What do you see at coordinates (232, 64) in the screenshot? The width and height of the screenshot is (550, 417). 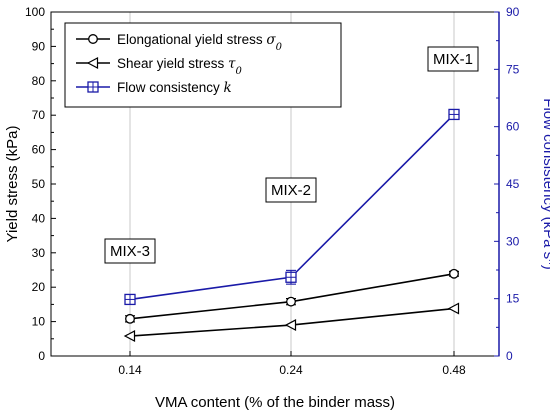 I see `legend-label-symbol: τ` at bounding box center [232, 64].